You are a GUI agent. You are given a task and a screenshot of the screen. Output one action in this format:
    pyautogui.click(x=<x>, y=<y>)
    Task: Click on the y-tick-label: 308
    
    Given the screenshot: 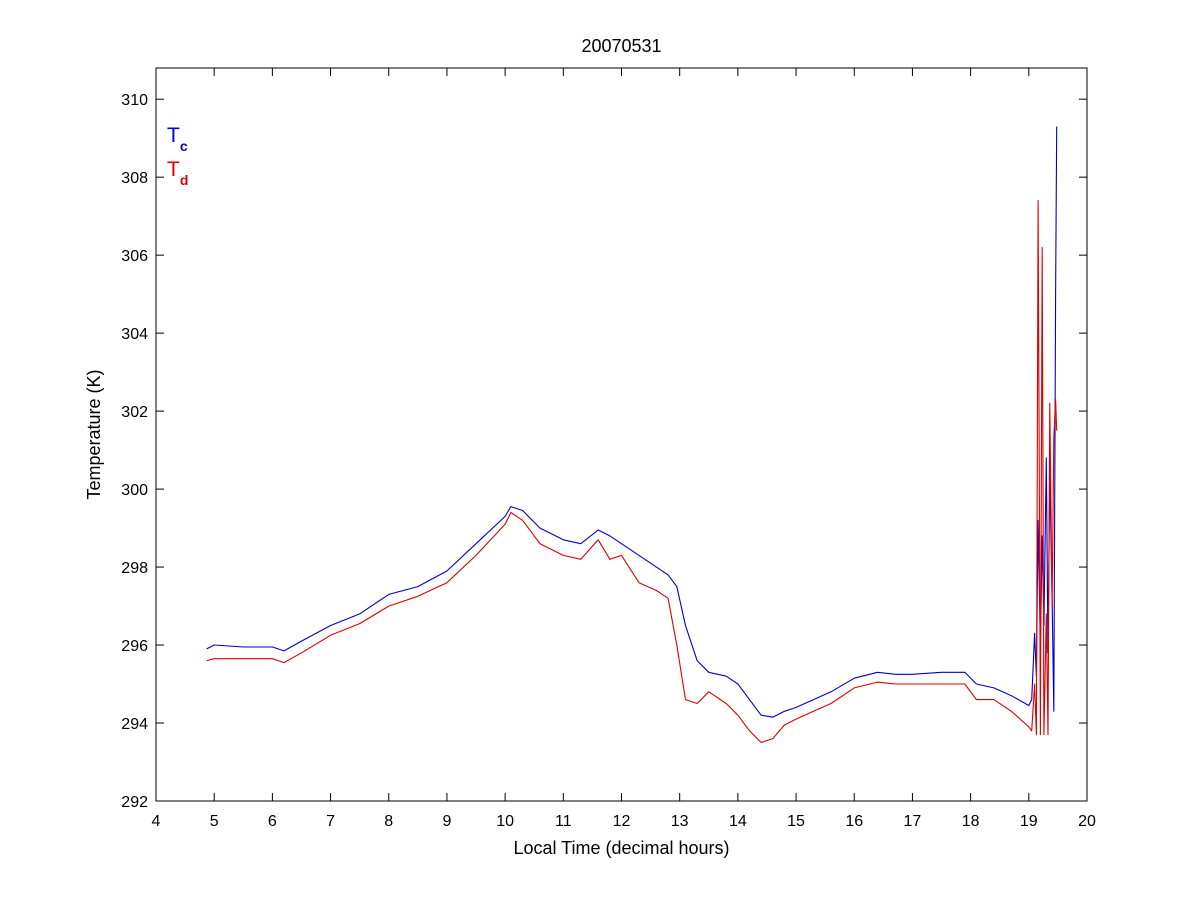 What is the action you would take?
    pyautogui.click(x=134, y=178)
    